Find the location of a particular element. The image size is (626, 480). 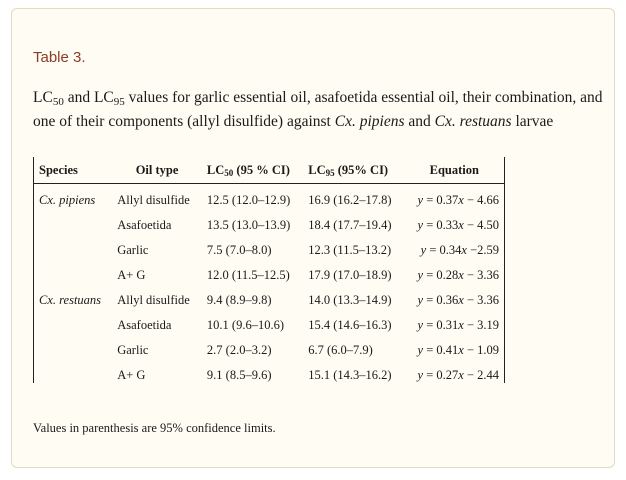

lc95-cell: 6.7 (6.0–7.9) is located at coordinates (340, 350).